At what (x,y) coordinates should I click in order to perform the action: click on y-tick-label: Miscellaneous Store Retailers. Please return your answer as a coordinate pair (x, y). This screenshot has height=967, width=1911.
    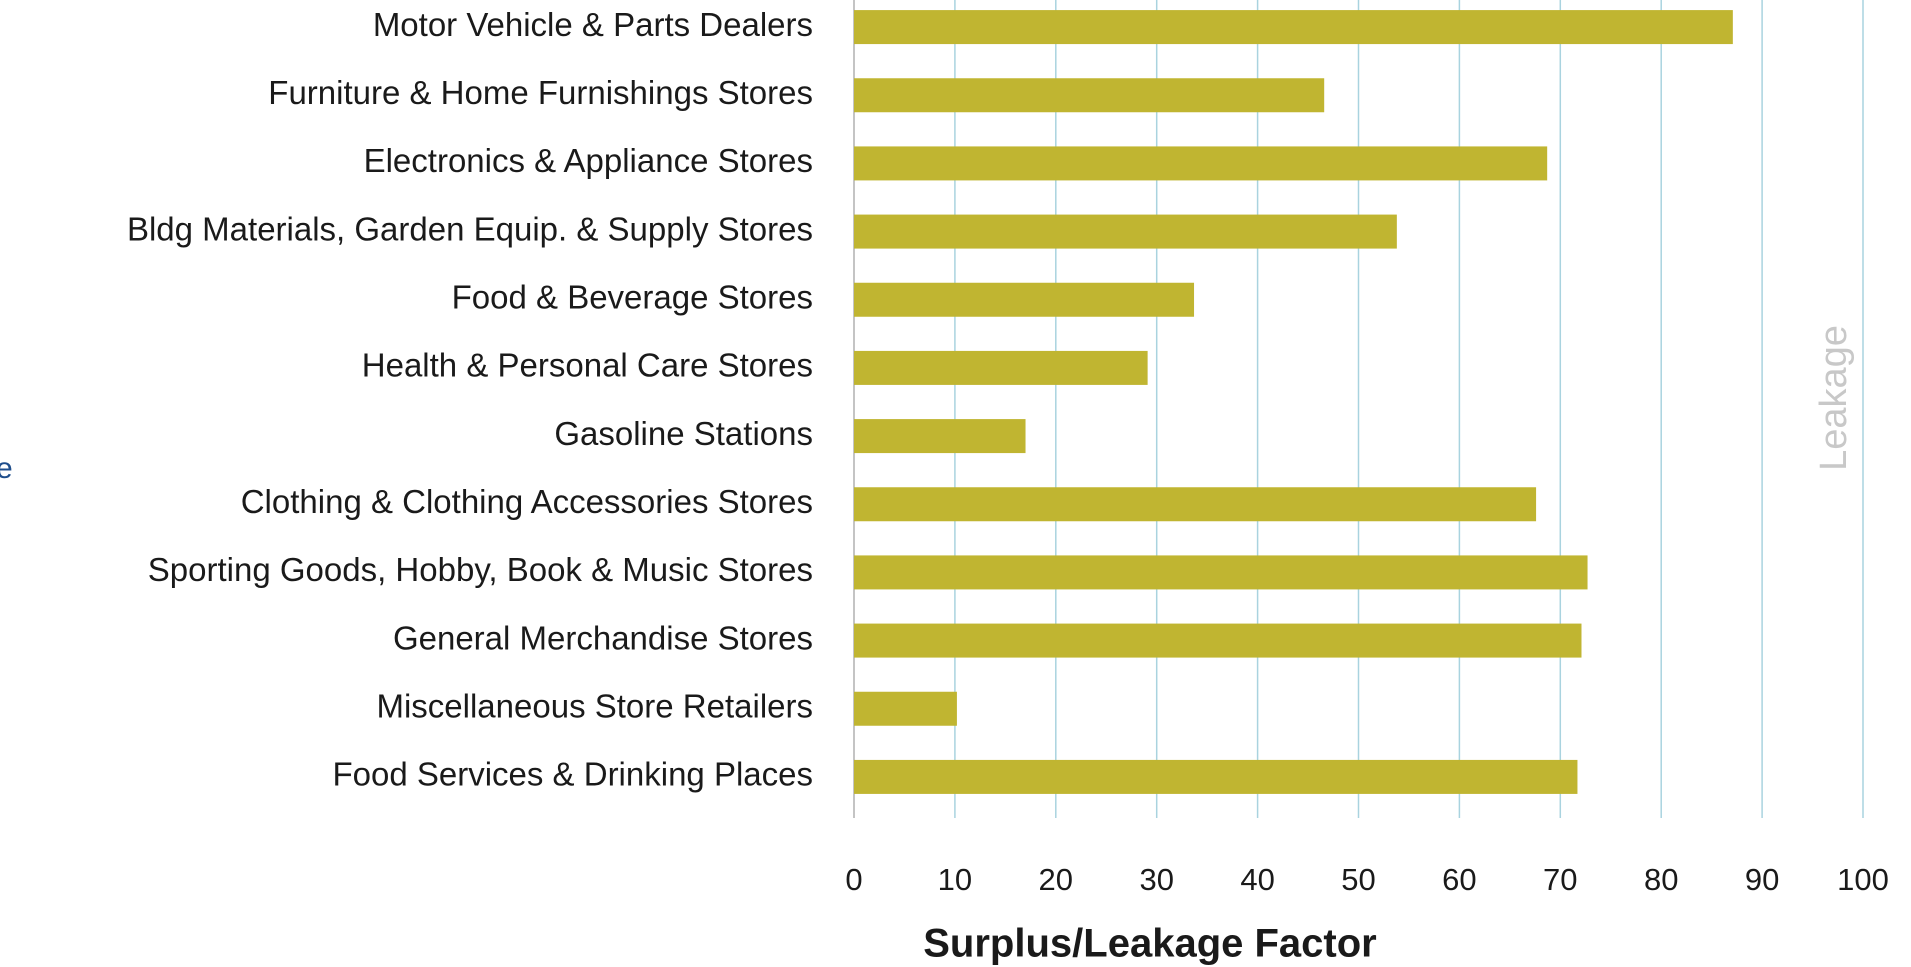
    Looking at the image, I should click on (594, 705).